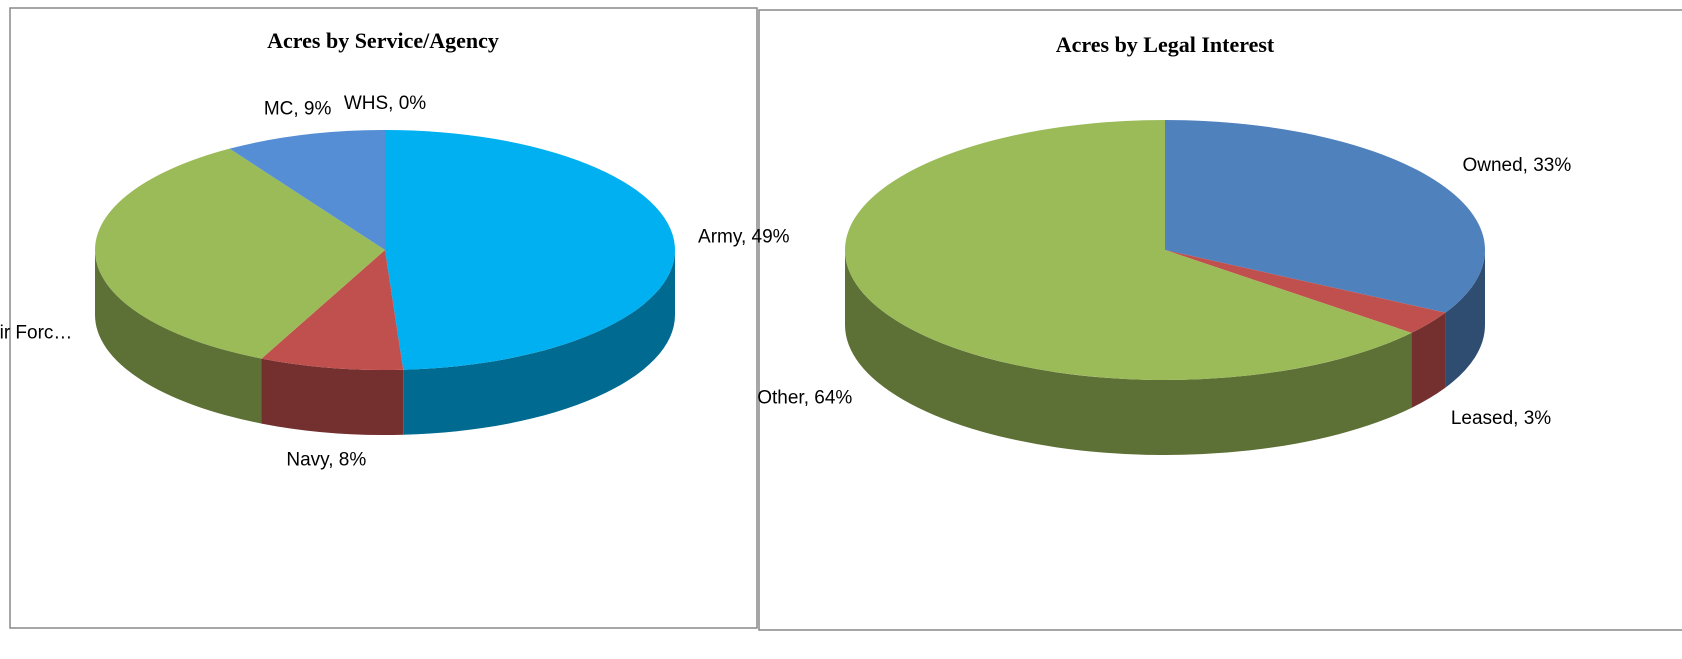 The width and height of the screenshot is (1682, 659). Describe the element at coordinates (1501, 418) in the screenshot. I see `data-label: Leased, 3%` at that location.